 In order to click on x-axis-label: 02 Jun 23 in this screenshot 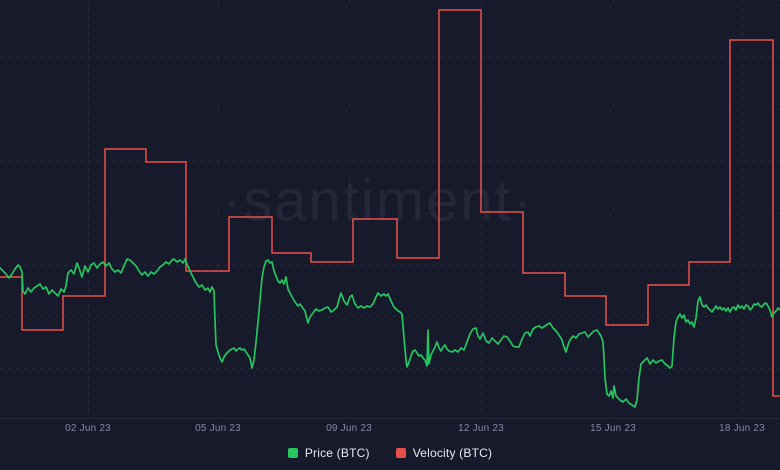, I will do `click(88, 428)`.